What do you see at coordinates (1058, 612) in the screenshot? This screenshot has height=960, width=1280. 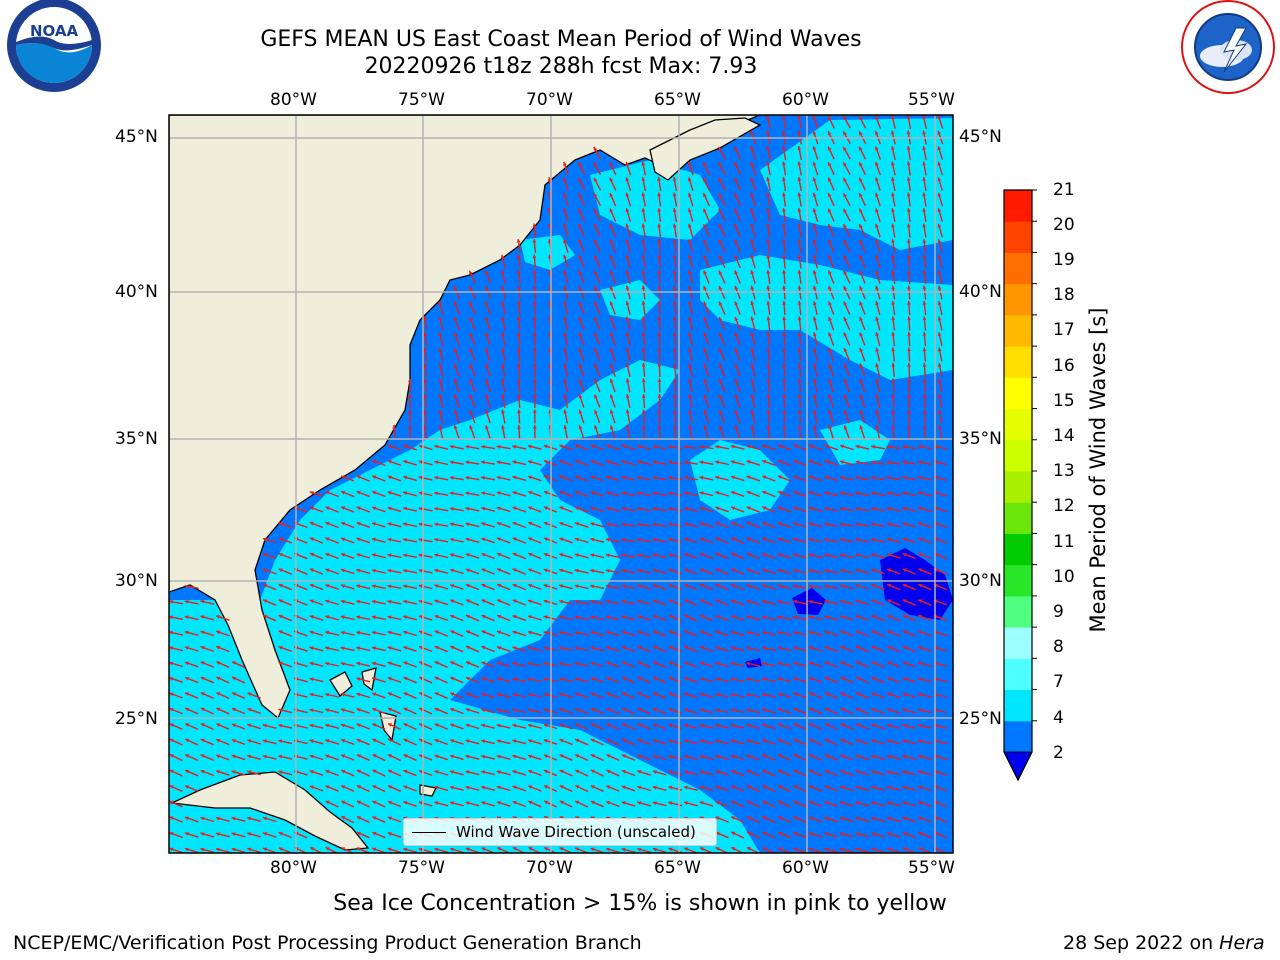 I see `colorbar-tick-label: 9` at bounding box center [1058, 612].